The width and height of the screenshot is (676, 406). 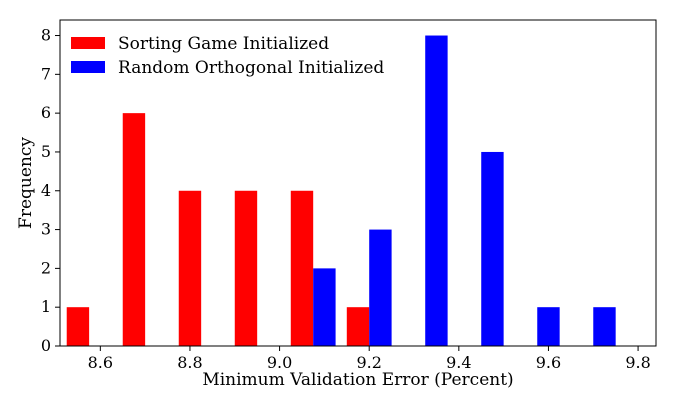 What do you see at coordinates (100, 362) in the screenshot?
I see `x-tick-label: 8.6` at bounding box center [100, 362].